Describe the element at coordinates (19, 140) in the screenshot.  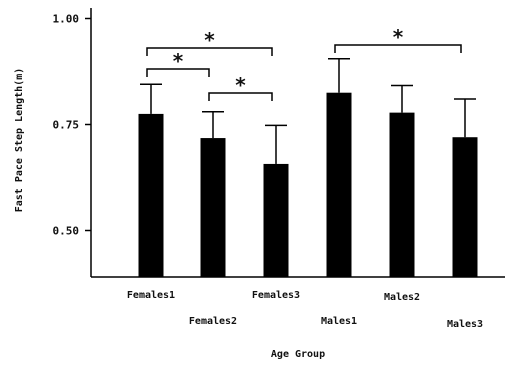
I see `y-axis-title: Fast Pace Step Length(m)` at that location.